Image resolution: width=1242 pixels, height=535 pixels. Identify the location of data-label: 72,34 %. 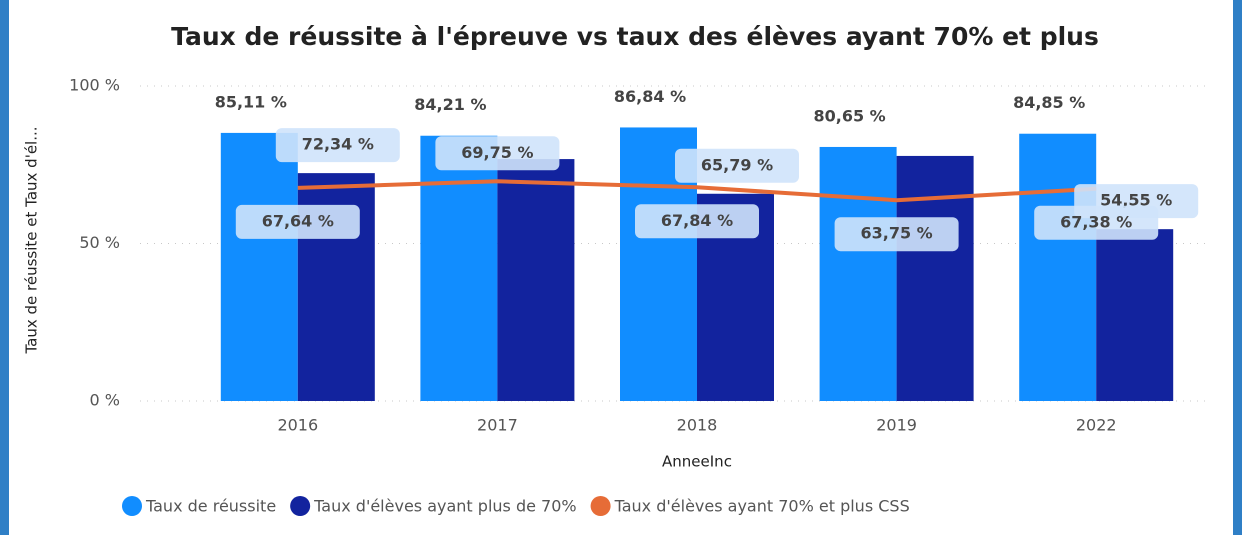
(338, 144).